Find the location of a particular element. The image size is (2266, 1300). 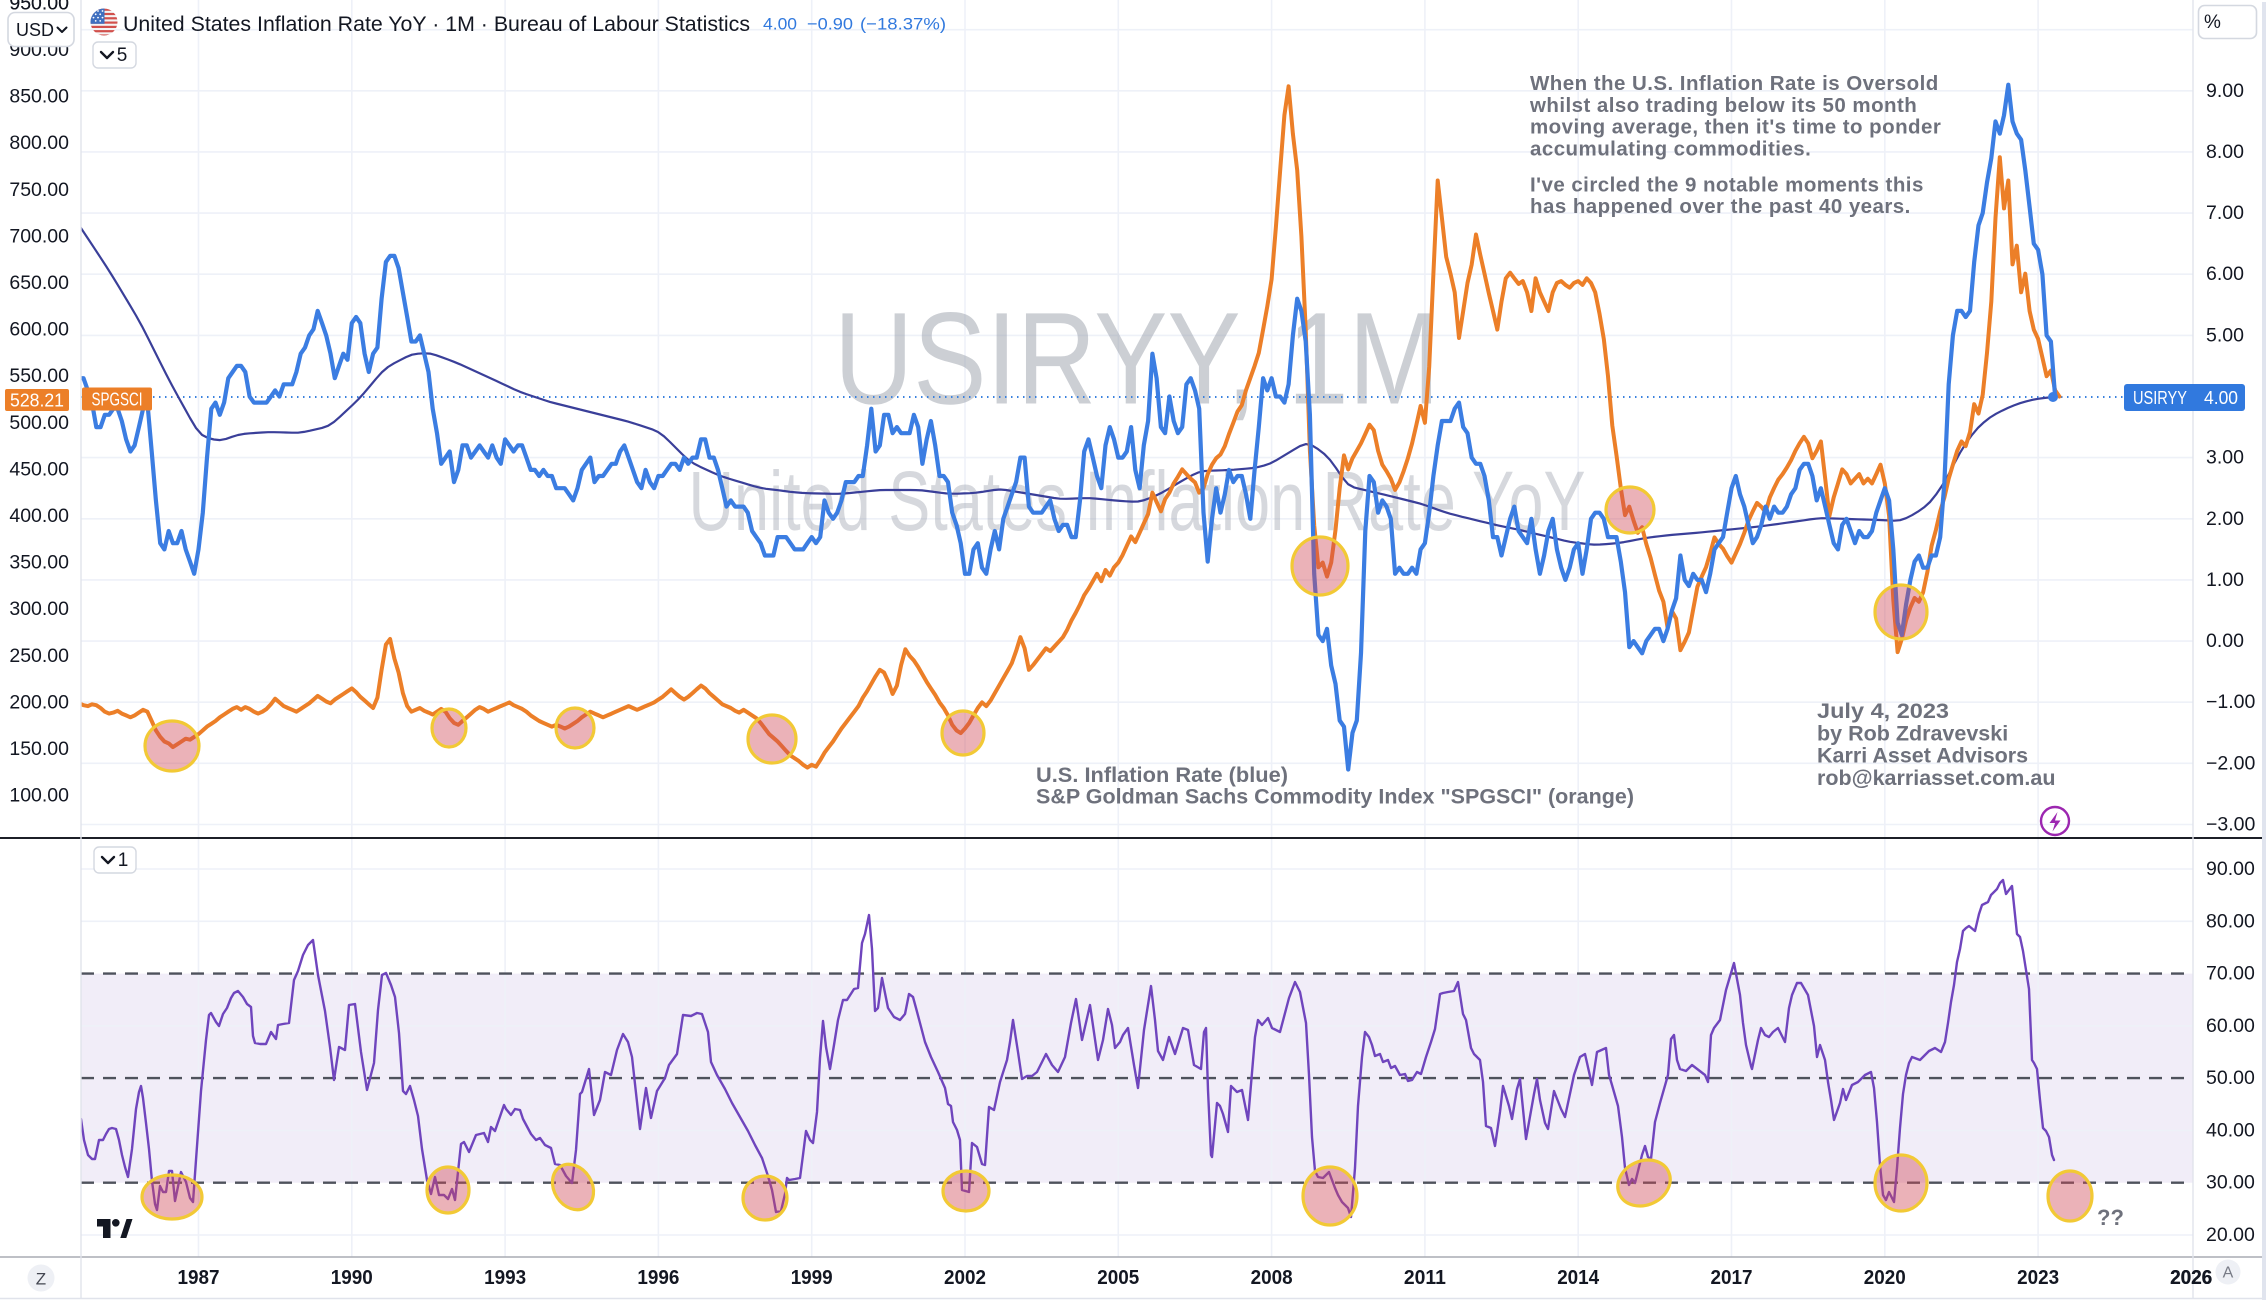

svg-text: (−18.37%) is located at coordinates (903, 24).